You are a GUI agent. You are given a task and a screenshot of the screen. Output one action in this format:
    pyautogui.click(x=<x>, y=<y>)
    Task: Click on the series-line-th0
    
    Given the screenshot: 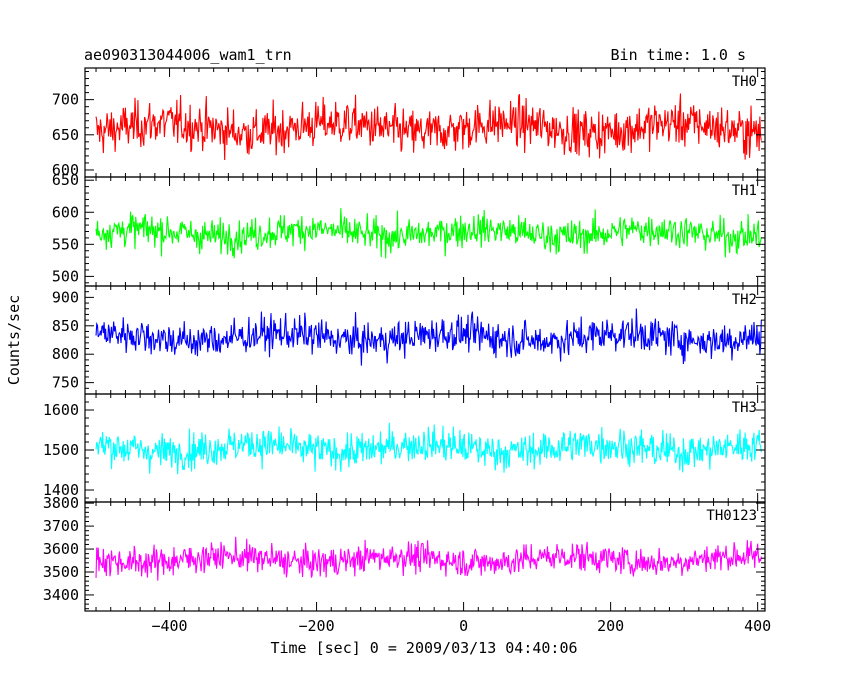 What is the action you would take?
    pyautogui.click(x=428, y=126)
    